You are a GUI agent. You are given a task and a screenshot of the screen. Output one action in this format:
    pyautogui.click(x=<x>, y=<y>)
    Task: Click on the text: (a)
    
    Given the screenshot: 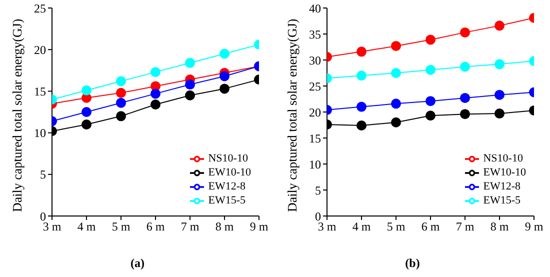 What is the action you would take?
    pyautogui.click(x=138, y=263)
    